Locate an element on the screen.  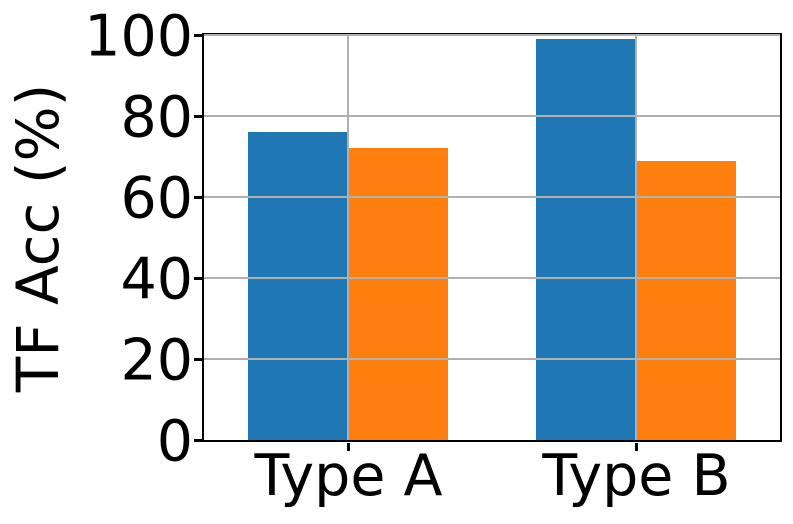
gridline-v-type-b is located at coordinates (636, 237).